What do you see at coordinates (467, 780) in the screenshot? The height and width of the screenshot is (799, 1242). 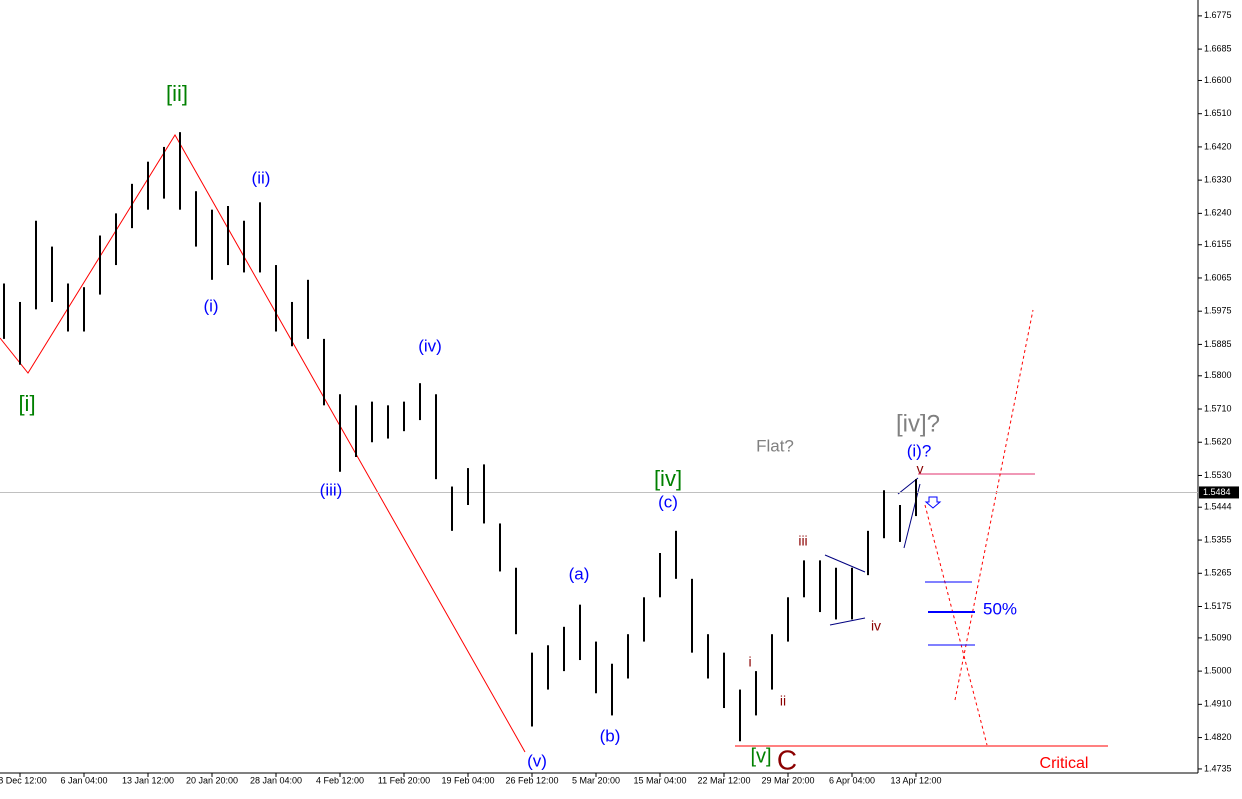 I see `x-tick-label: 19 Feb 04:00` at bounding box center [467, 780].